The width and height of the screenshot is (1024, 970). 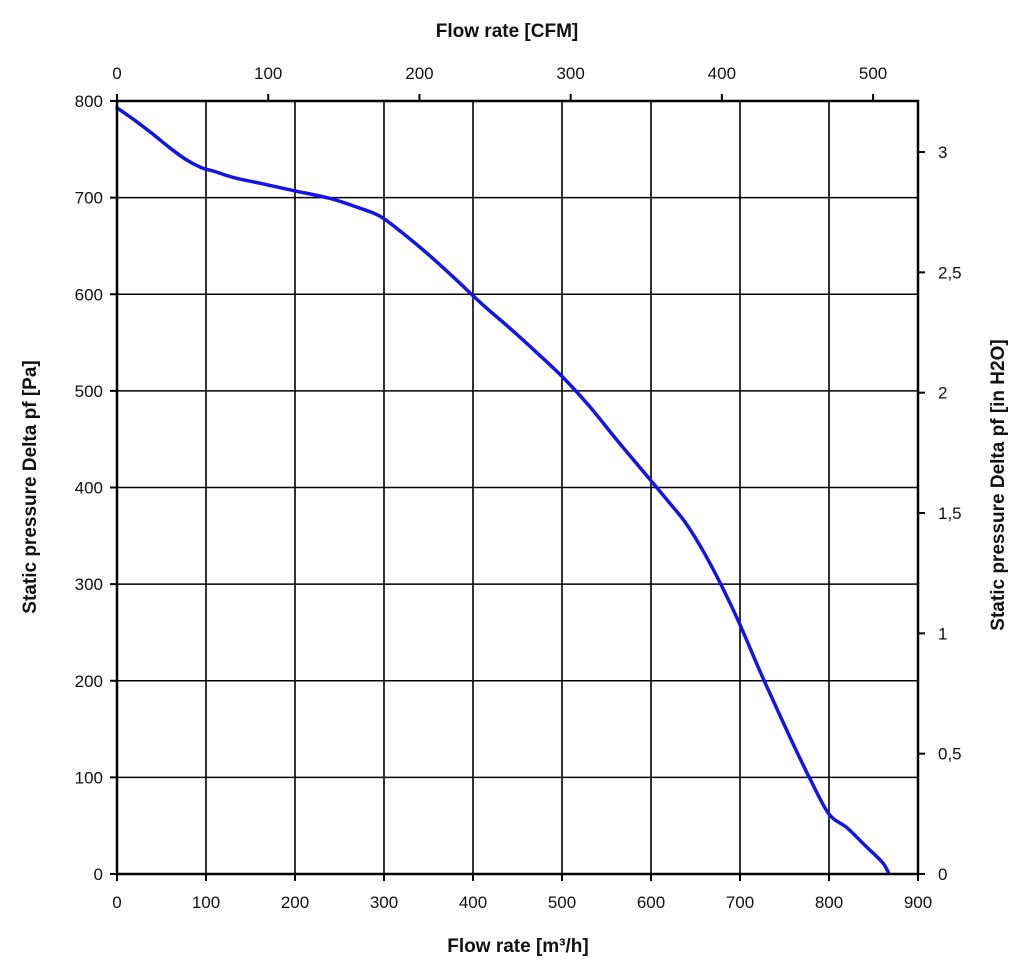 What do you see at coordinates (998, 484) in the screenshot?
I see `y-right-axis-title: Static pressure Delta pf [in H2O]` at bounding box center [998, 484].